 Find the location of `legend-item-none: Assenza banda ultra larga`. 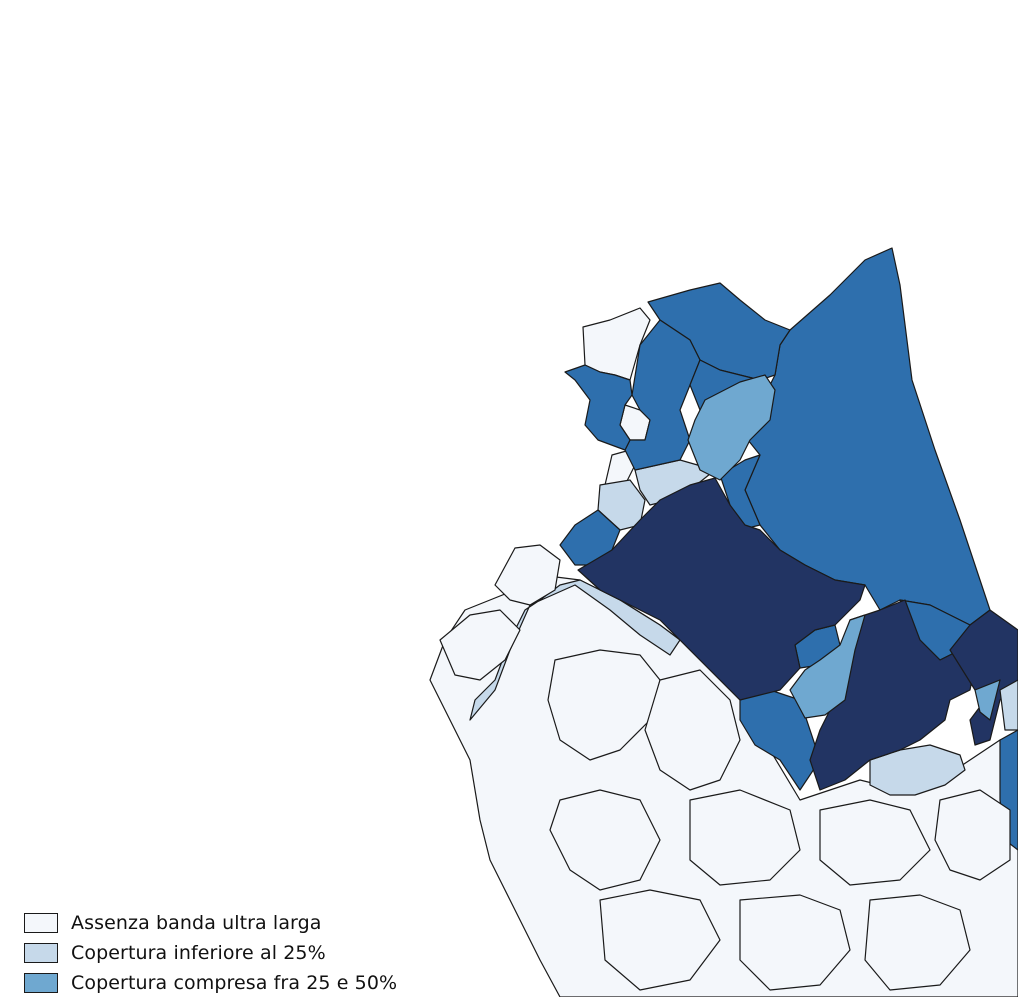

legend-item-none: Assenza banda ultra larga is located at coordinates (210, 923).